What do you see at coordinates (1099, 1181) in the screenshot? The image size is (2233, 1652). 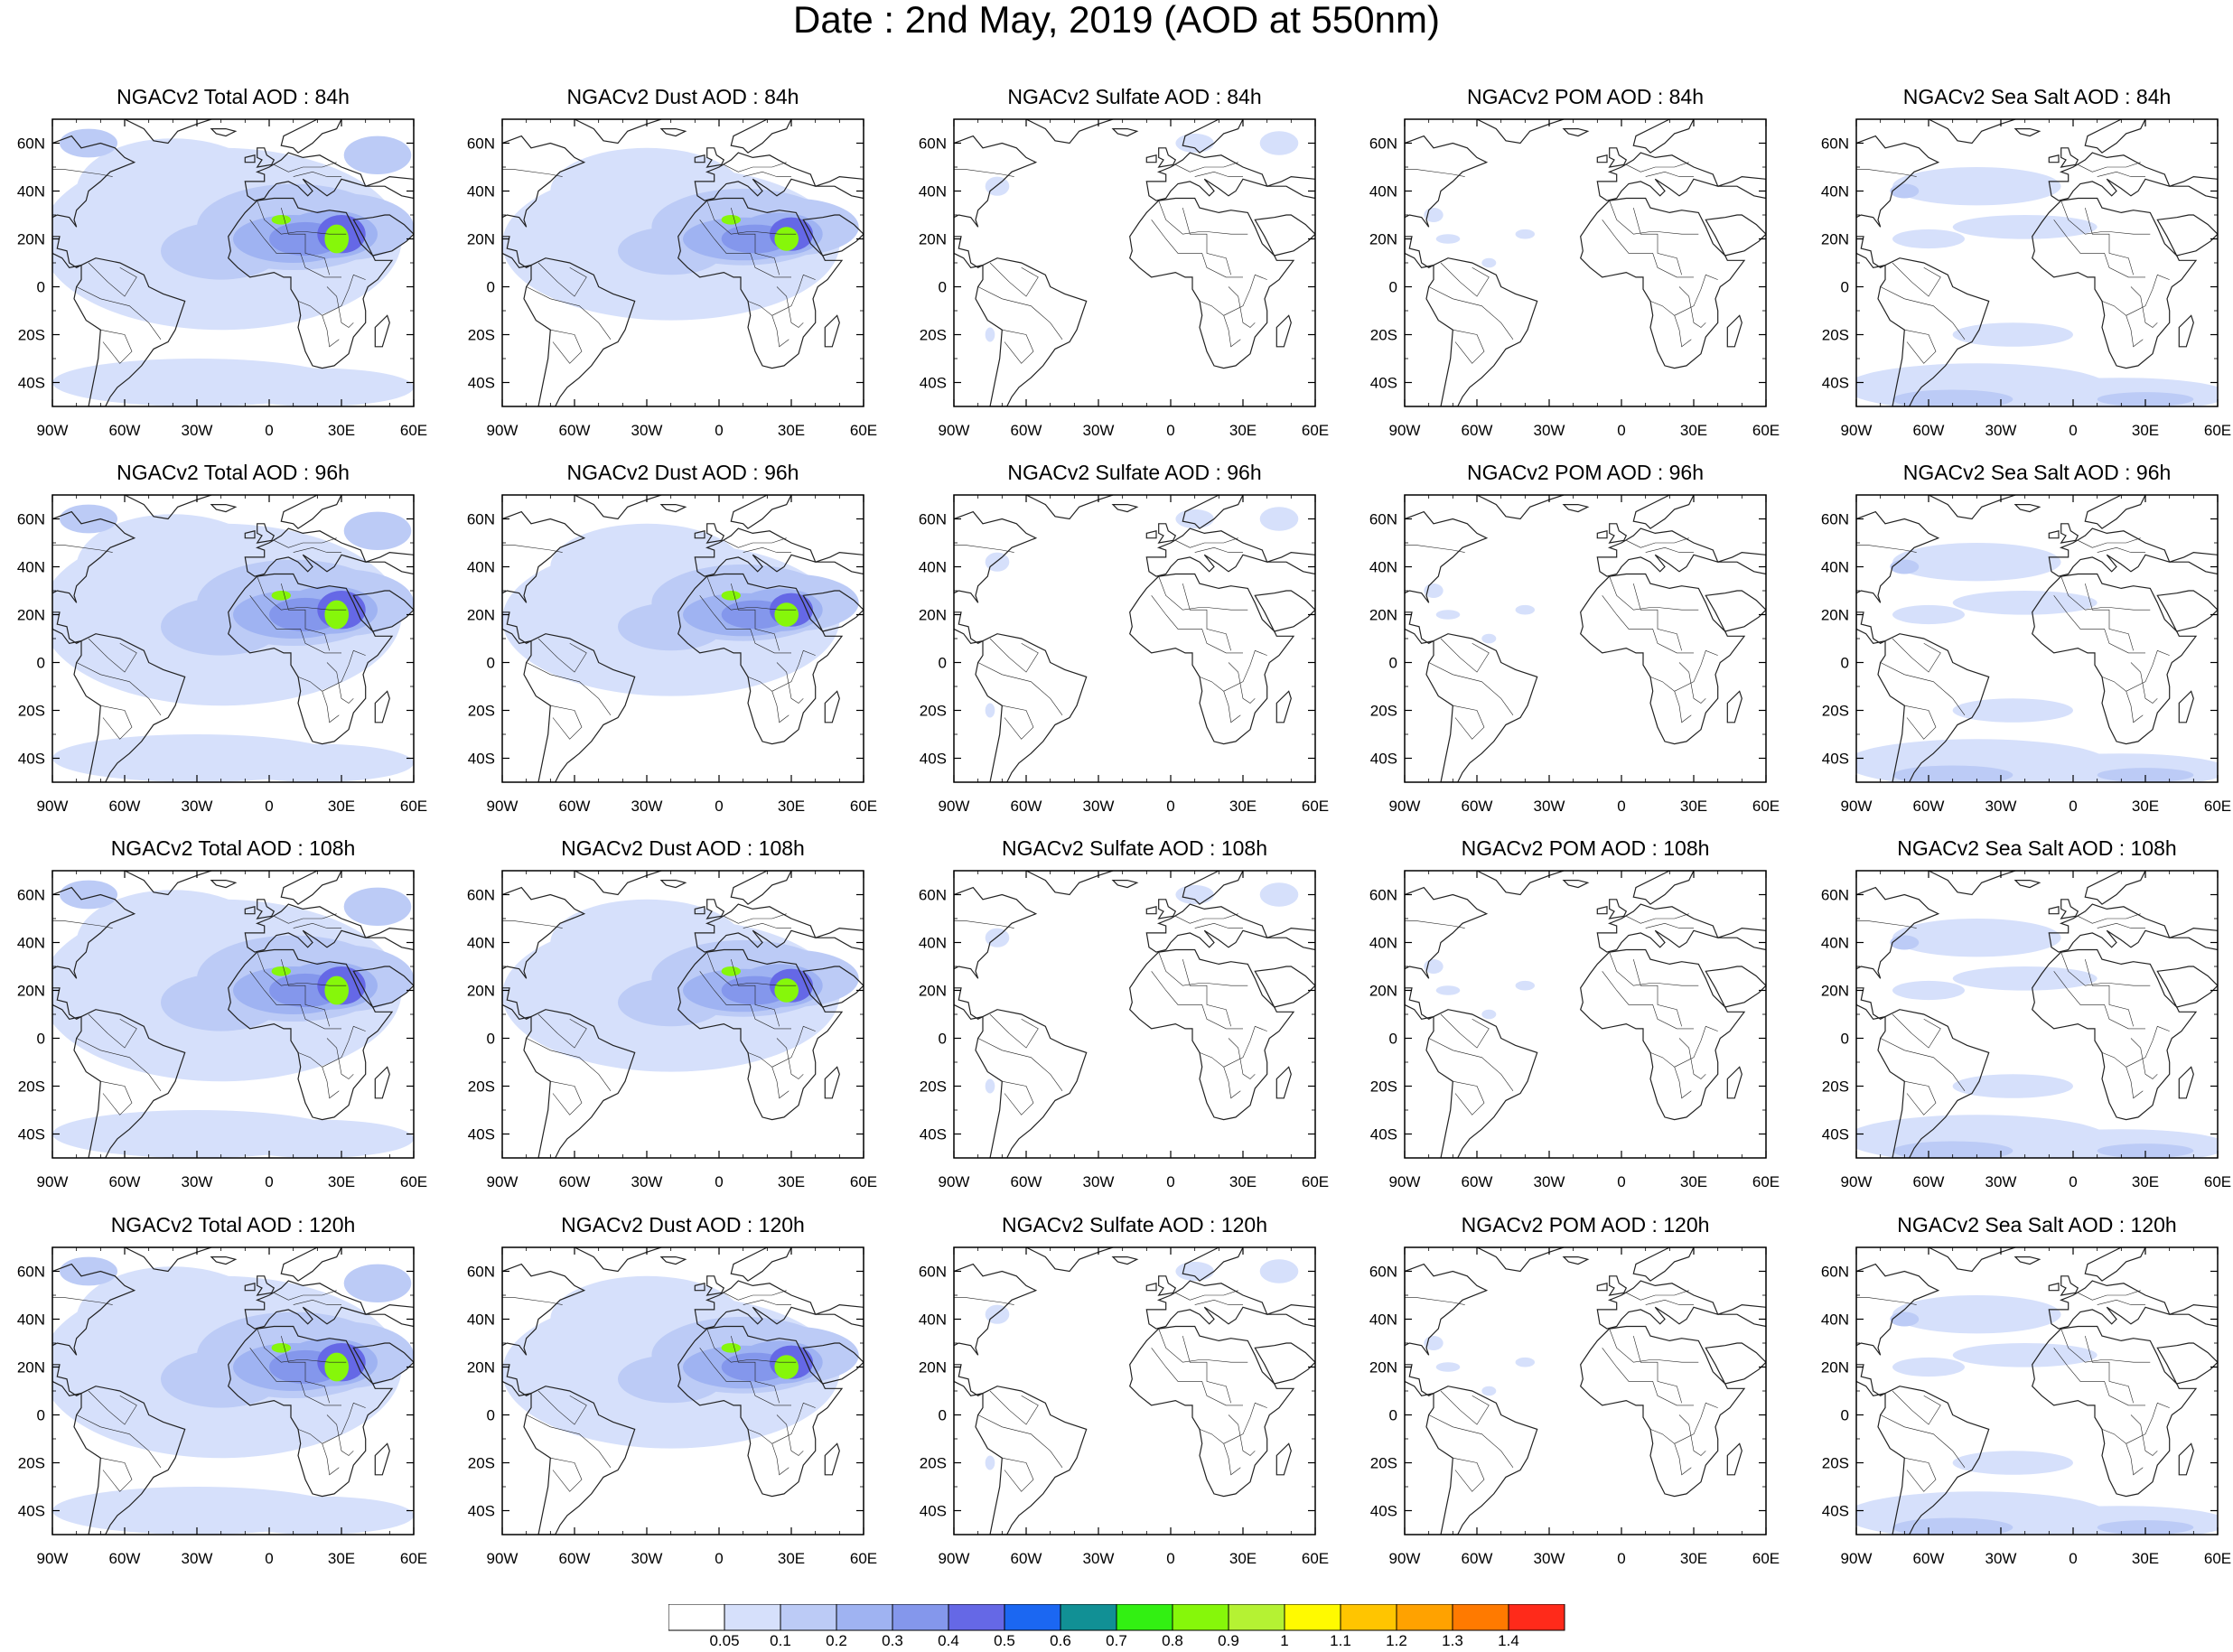 I see `lon-label: 30W` at bounding box center [1099, 1181].